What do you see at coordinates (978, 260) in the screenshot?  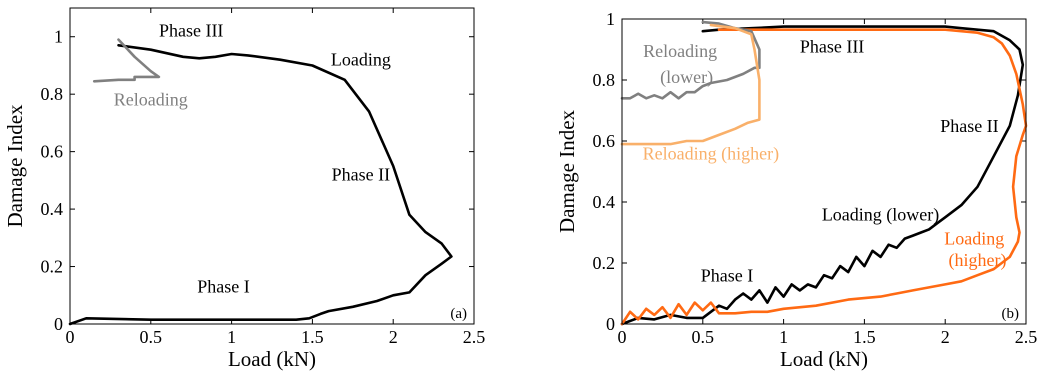 I see `annotation-label: (higher)` at bounding box center [978, 260].